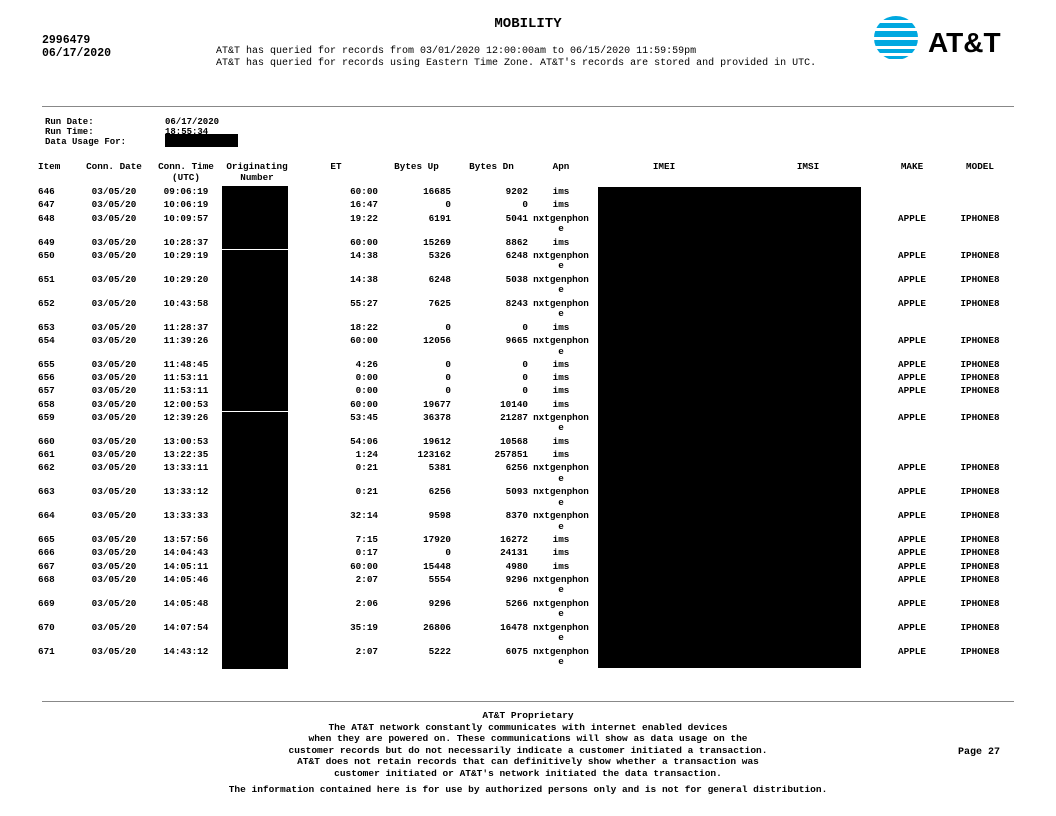 Image resolution: width=1056 pixels, height=816 pixels. What do you see at coordinates (516, 192) in the screenshot?
I see `cell-dn: 9202` at bounding box center [516, 192].